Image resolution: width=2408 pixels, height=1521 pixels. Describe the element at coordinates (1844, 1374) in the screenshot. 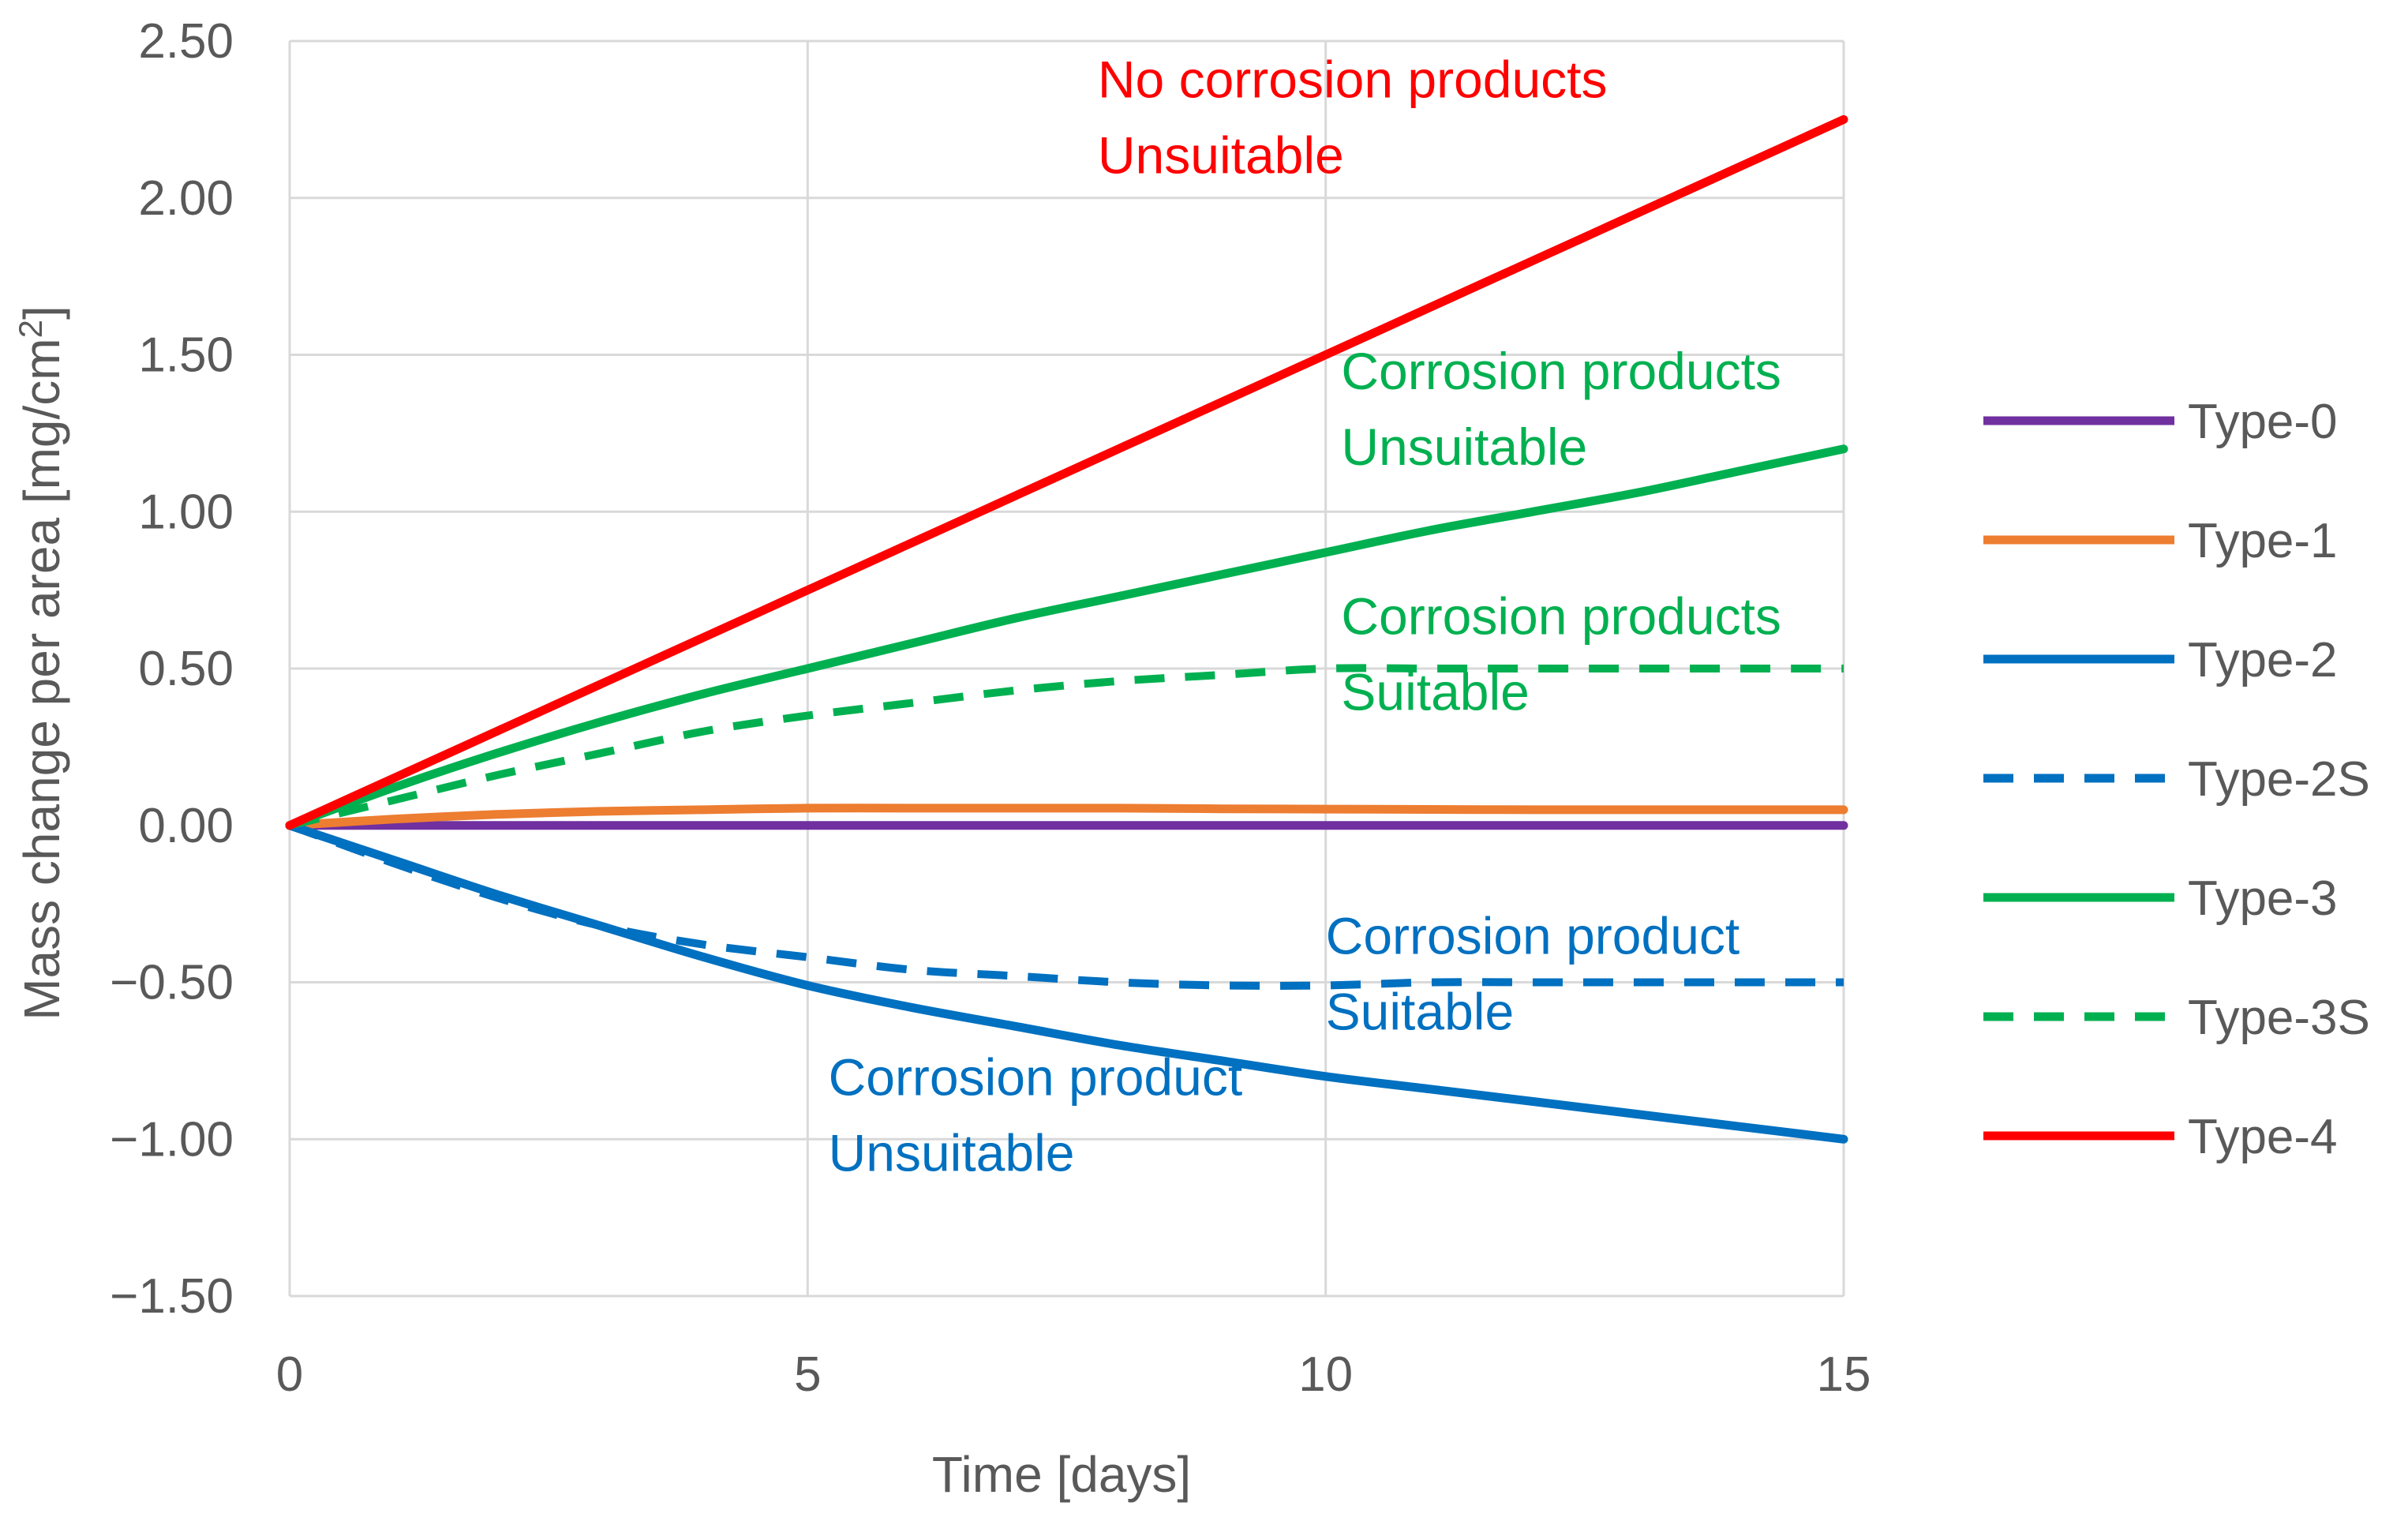

I see `x-tick-label: 15` at that location.